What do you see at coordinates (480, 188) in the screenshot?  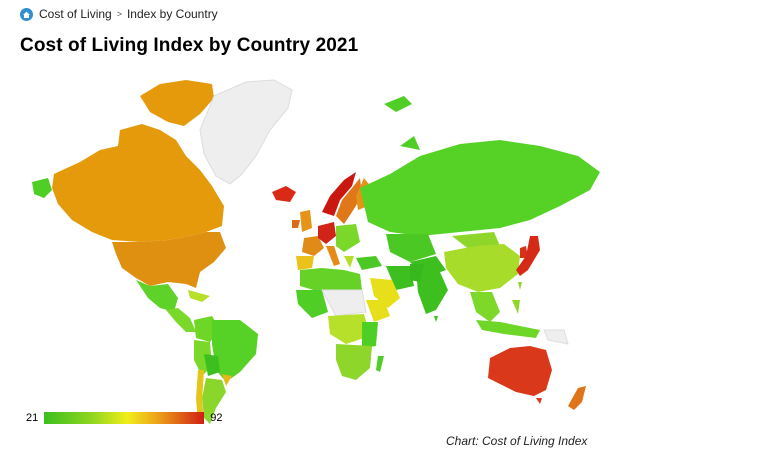 I see `region-russia` at bounding box center [480, 188].